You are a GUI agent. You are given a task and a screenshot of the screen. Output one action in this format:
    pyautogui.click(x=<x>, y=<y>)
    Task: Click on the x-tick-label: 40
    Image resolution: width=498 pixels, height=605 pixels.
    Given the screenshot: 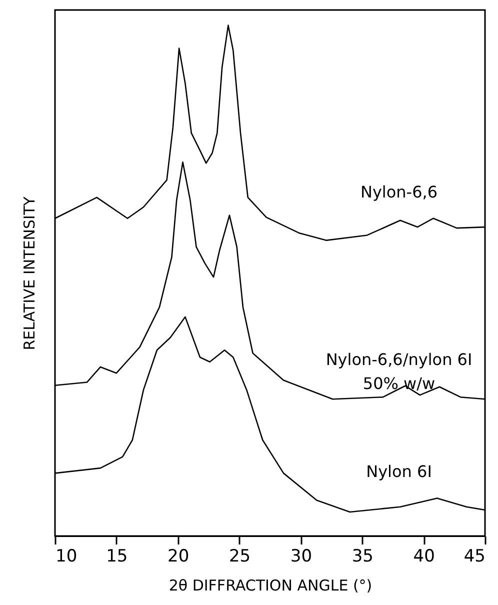 What is the action you would take?
    pyautogui.click(x=424, y=556)
    